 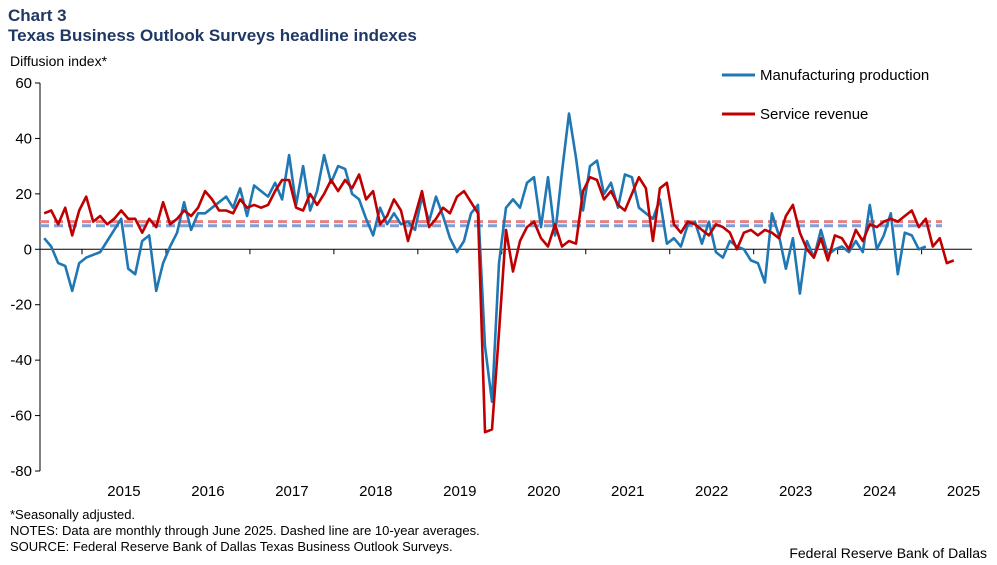 What do you see at coordinates (28, 249) in the screenshot?
I see `y-tick-label: 0` at bounding box center [28, 249].